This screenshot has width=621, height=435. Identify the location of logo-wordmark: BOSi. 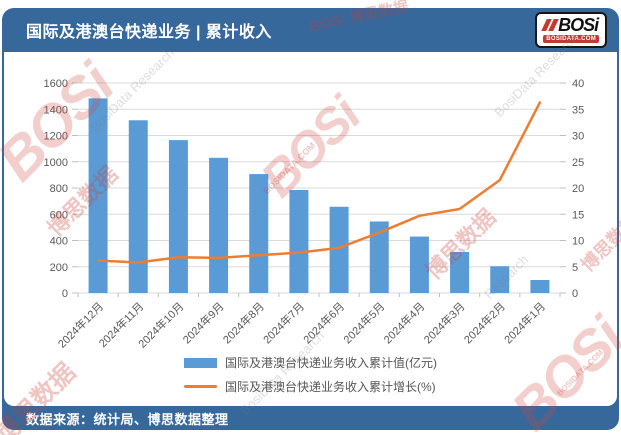
(578, 25).